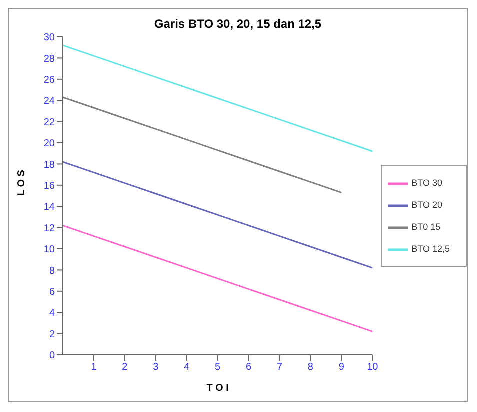 This screenshot has width=477, height=412. What do you see at coordinates (218, 388) in the screenshot?
I see `x-axis-title: T O I` at bounding box center [218, 388].